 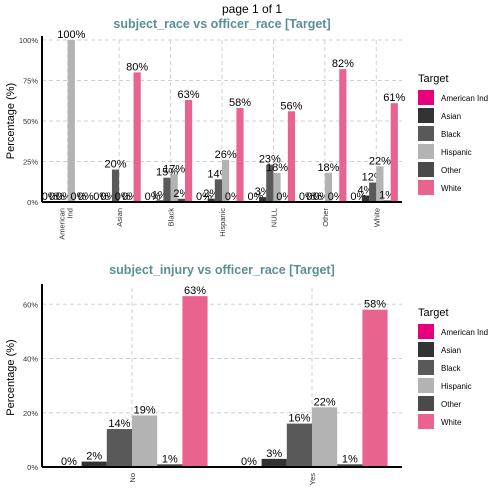 What do you see at coordinates (274, 454) in the screenshot?
I see `data-label: 3%` at bounding box center [274, 454].